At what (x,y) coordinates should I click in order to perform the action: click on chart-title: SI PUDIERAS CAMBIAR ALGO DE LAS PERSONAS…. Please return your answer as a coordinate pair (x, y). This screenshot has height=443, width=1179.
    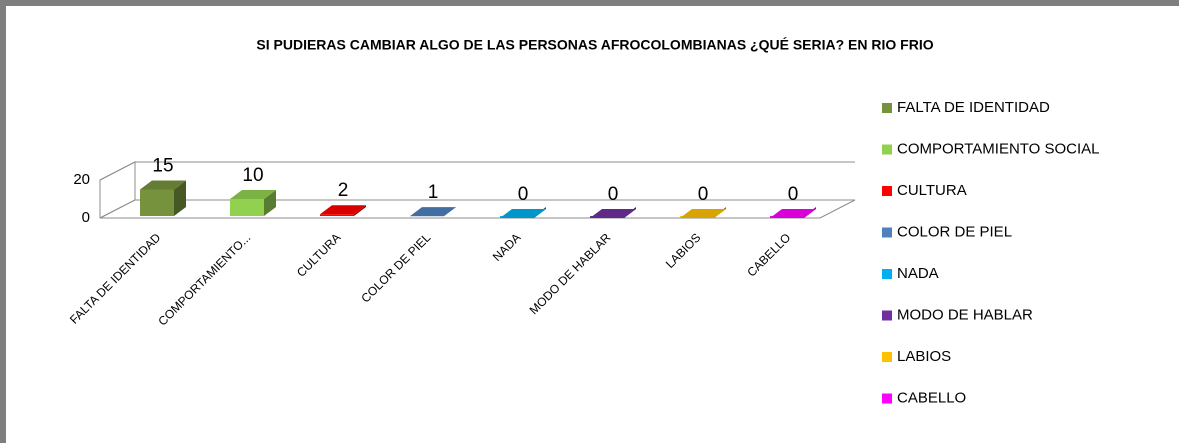
    Looking at the image, I should click on (594, 45).